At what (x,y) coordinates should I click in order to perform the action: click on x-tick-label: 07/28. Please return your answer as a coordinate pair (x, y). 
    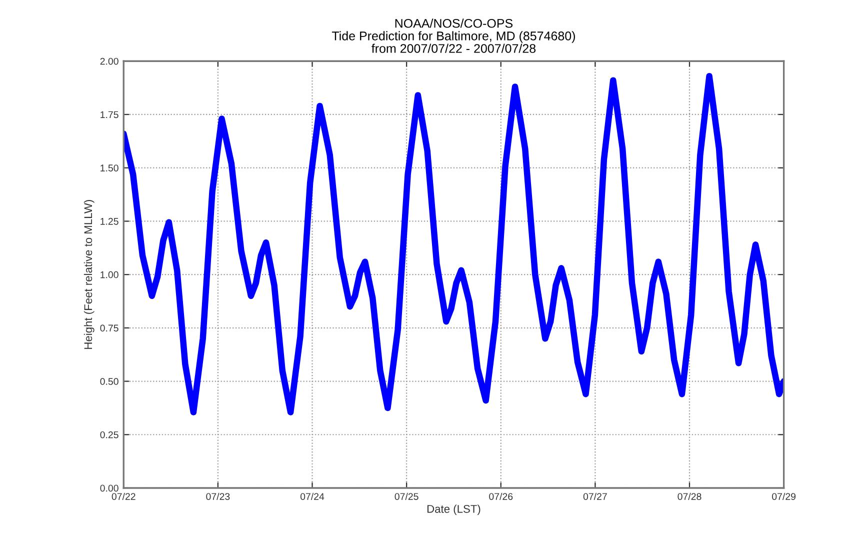
    Looking at the image, I should click on (690, 496).